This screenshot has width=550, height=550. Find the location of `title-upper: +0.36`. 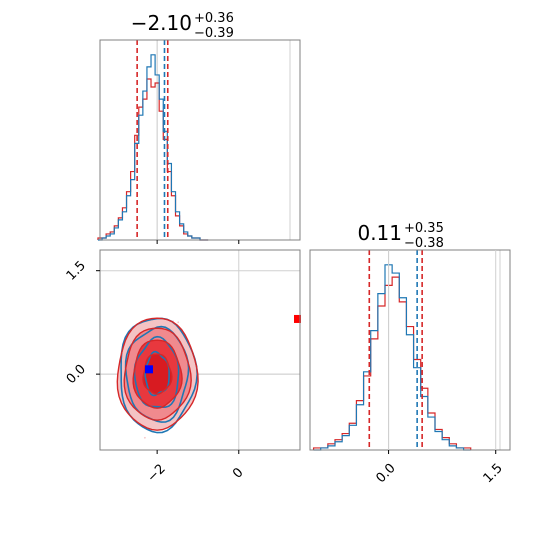

title-upper: +0.36 is located at coordinates (214, 18).